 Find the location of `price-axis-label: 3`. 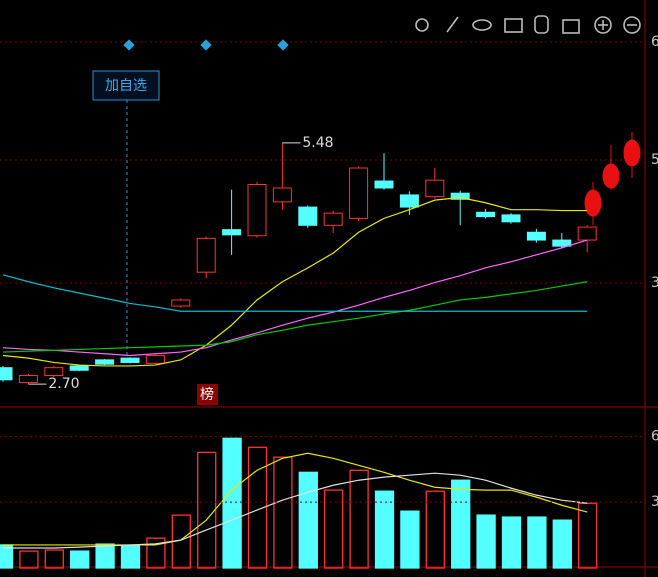

price-axis-label: 3 is located at coordinates (654, 283).